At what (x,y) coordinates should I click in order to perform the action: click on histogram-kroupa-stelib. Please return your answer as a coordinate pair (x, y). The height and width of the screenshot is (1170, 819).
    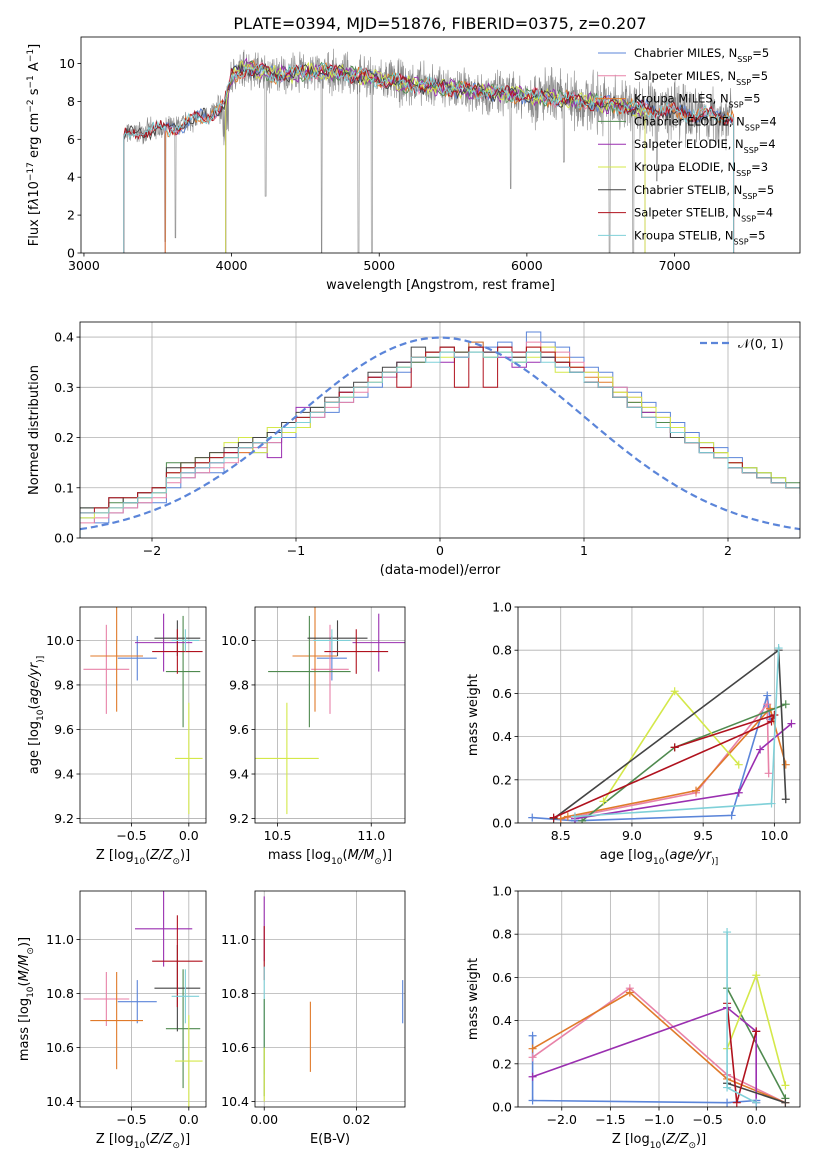
    Looking at the image, I should click on (440, 444).